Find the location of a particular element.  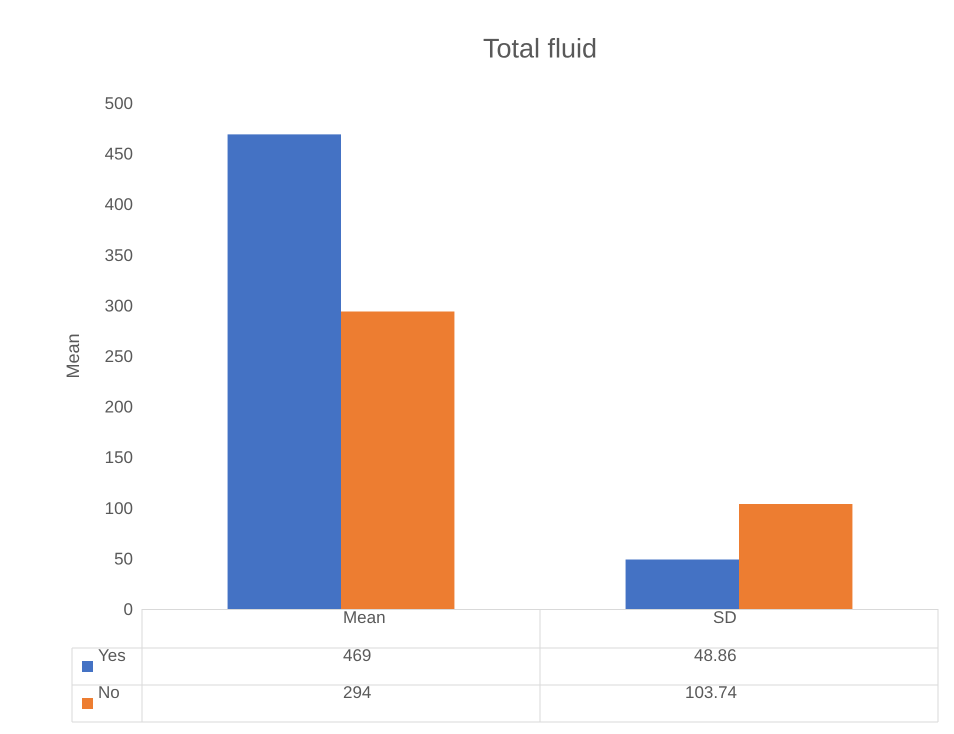

y-tick-label: 0 is located at coordinates (128, 609).